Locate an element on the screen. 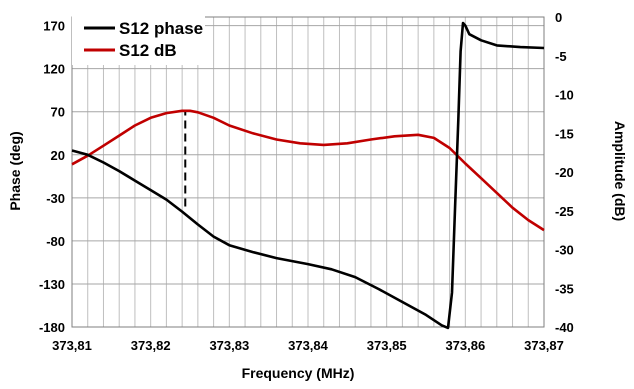  x-tick-label: 373,85 is located at coordinates (387, 345).